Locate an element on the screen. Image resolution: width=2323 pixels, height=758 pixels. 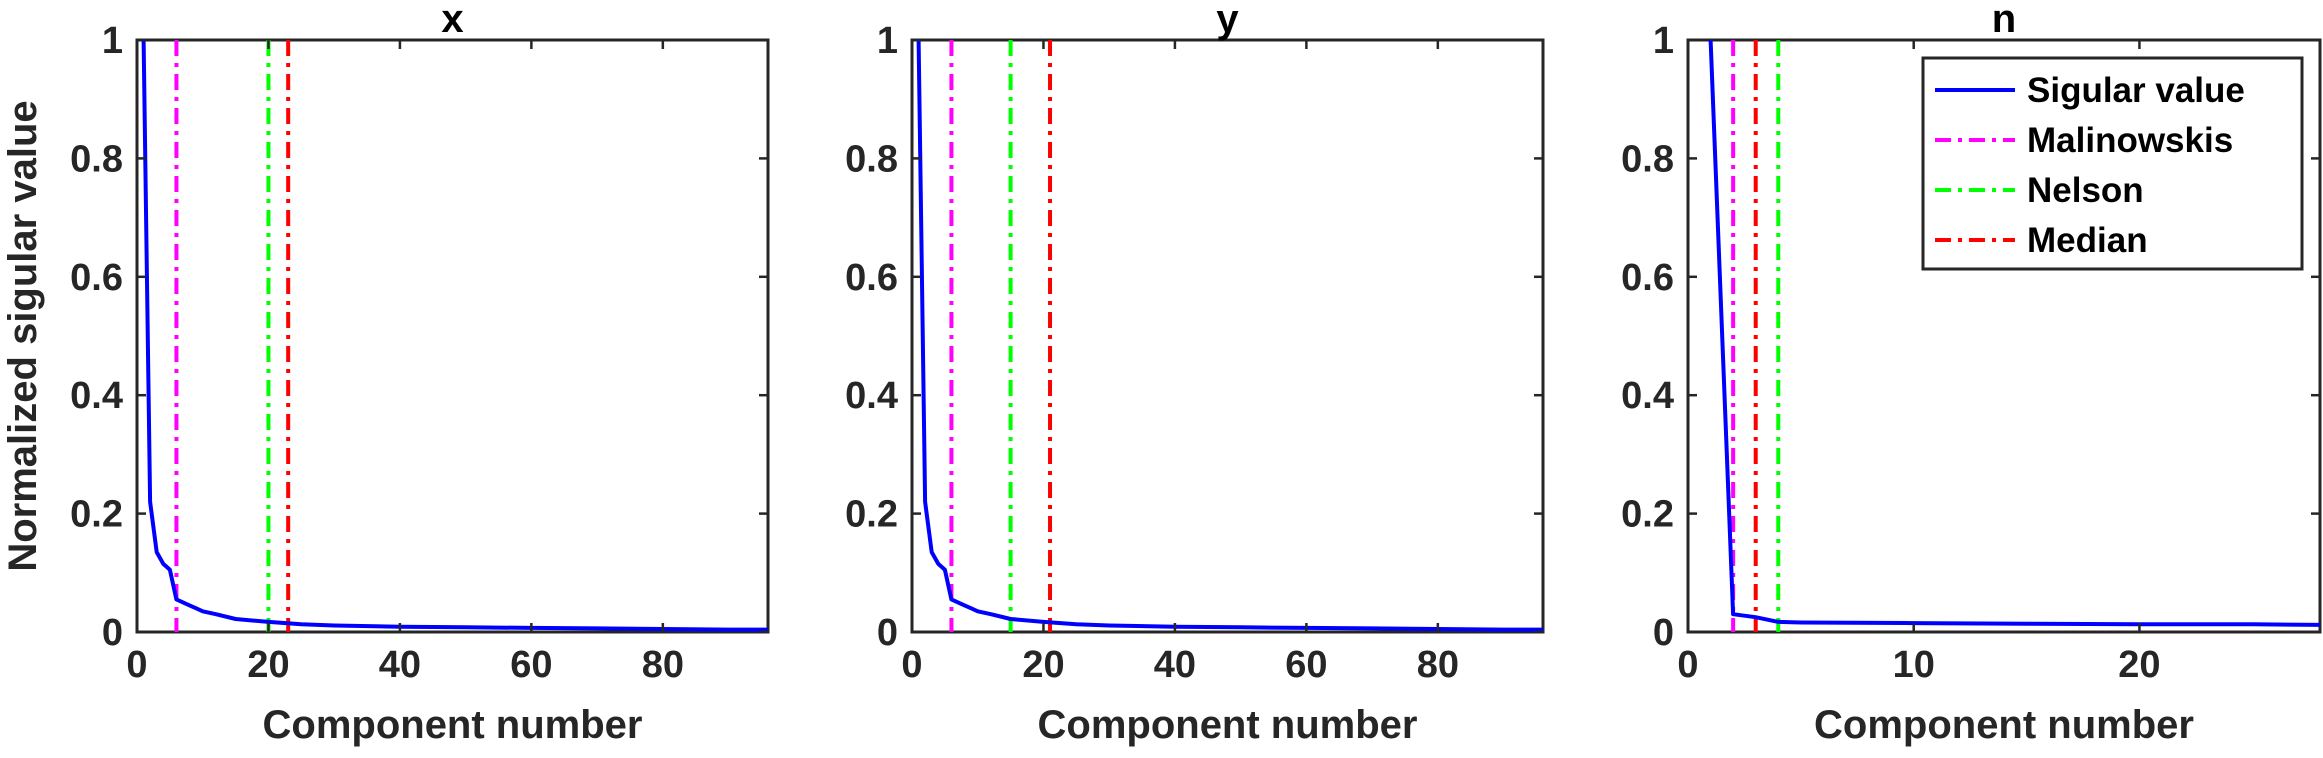
legend-entry-label: Median is located at coordinates (2087, 240).